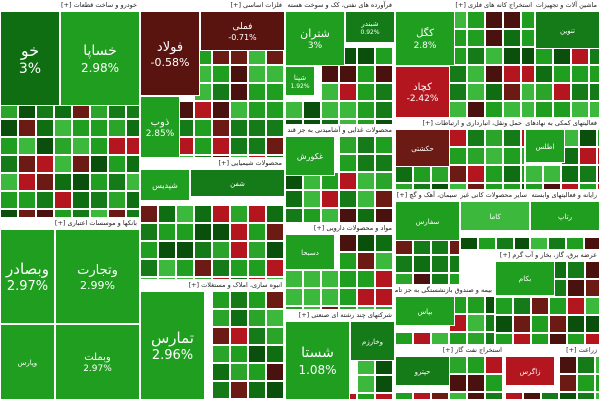 The height and width of the screenshot is (400, 600). Describe the element at coordinates (300, 81) in the screenshot. I see `stock-tile: شپنا 1.92%` at that location.